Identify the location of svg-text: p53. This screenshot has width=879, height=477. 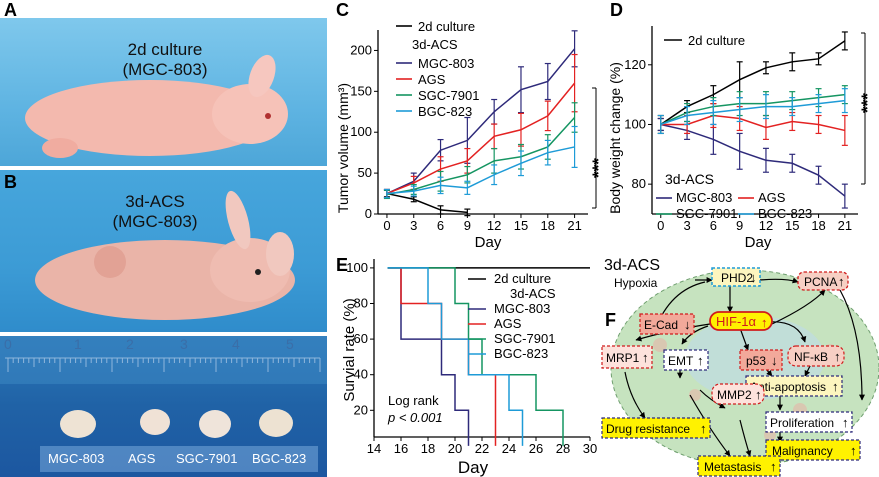
(756, 361).